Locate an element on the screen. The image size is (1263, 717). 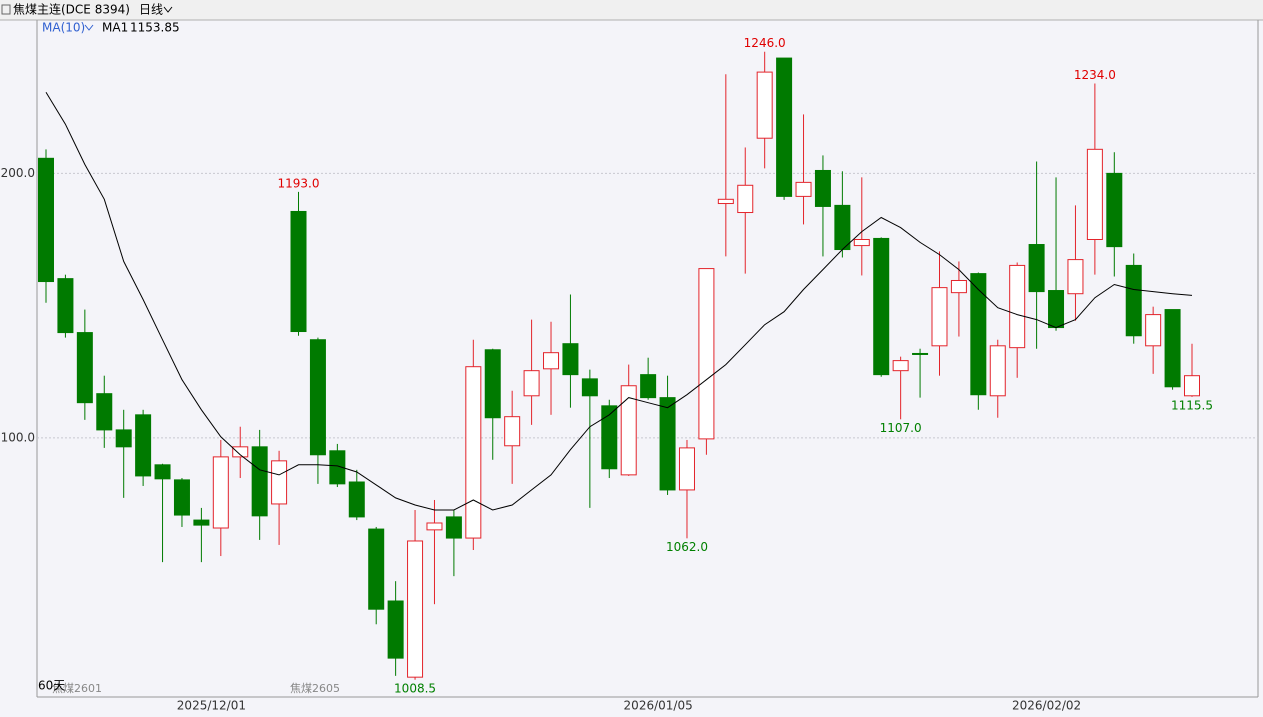
period-dropdown: 日线 is located at coordinates (156, 10).